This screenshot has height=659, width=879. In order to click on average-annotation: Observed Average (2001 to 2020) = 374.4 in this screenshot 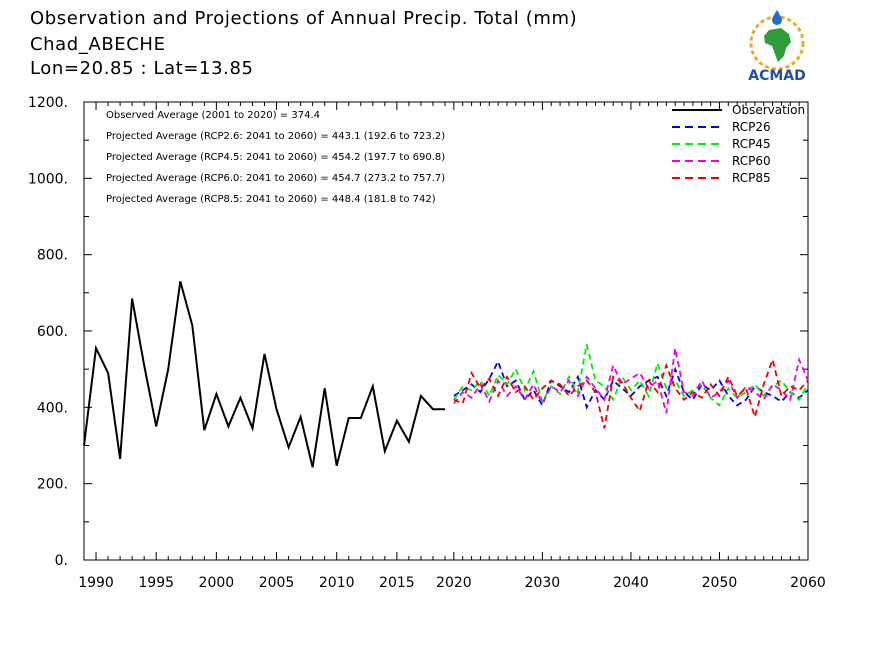, I will do `click(213, 115)`.